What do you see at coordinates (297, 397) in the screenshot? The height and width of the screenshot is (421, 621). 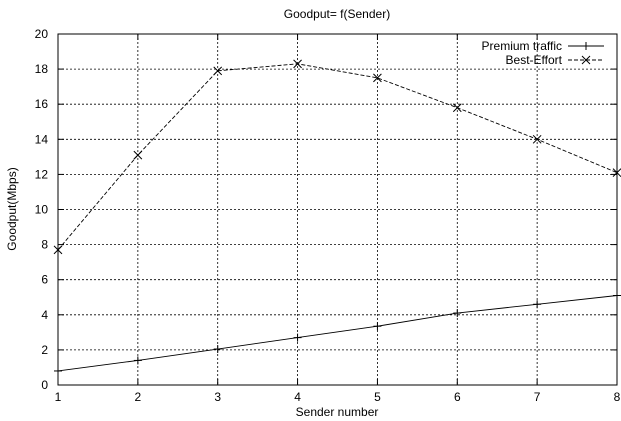 I see `x-tick-label: 4` at bounding box center [297, 397].